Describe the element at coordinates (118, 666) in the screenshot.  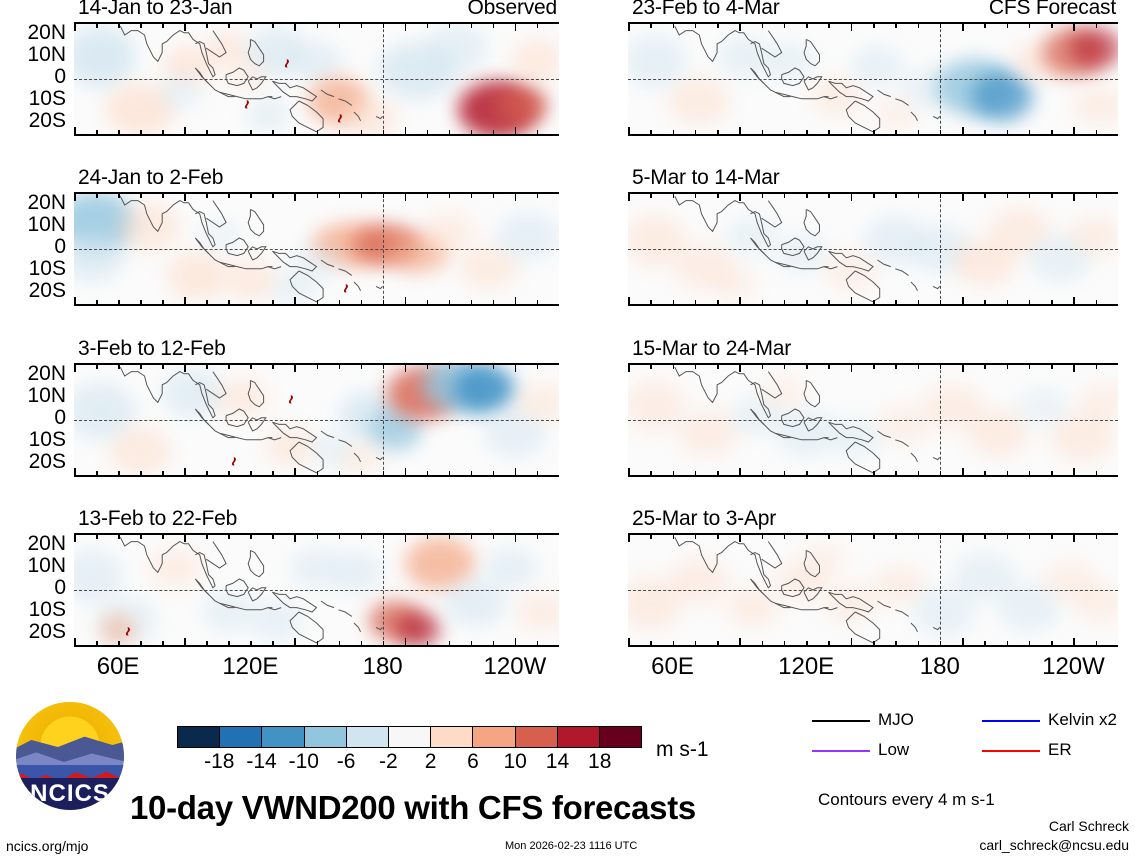
I see `x-axis-tick-label: 60E` at that location.